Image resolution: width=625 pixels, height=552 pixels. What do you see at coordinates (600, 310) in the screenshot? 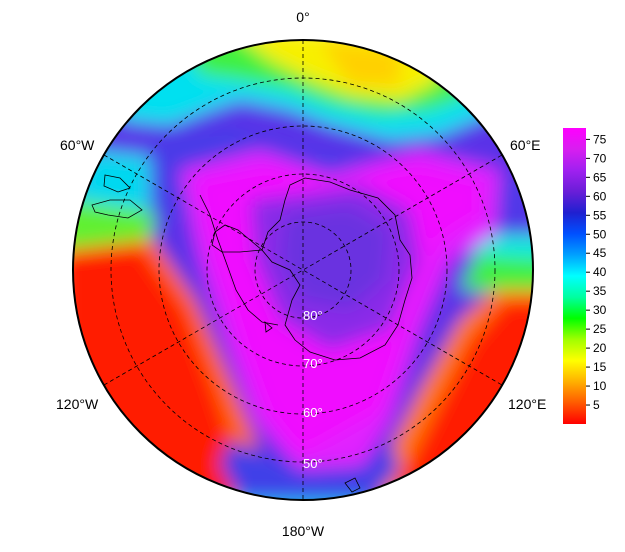
I see `colorbar-tick-label: 30` at bounding box center [600, 310].